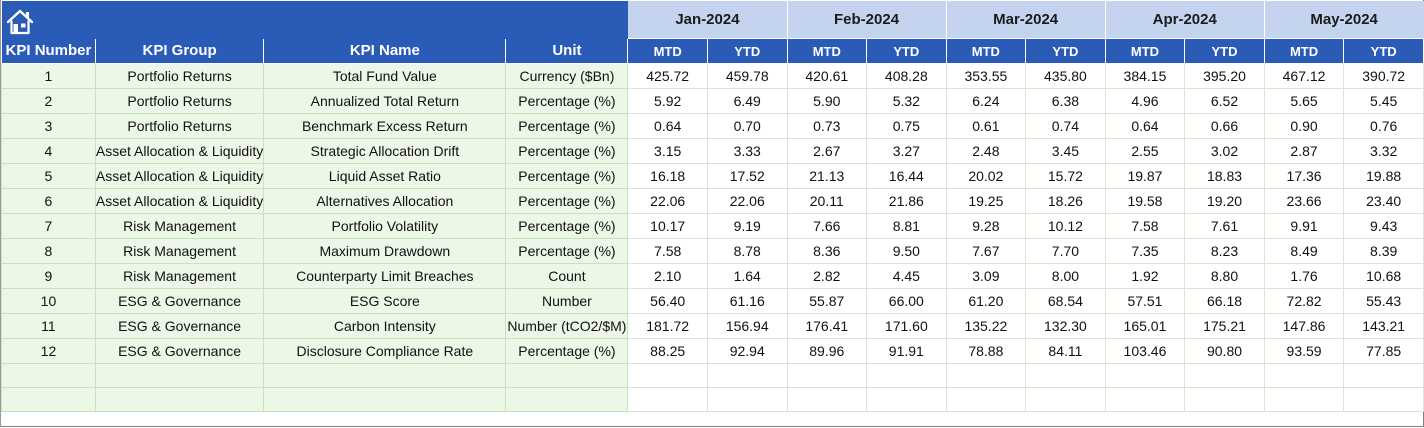 The width and height of the screenshot is (1424, 428). What do you see at coordinates (747, 326) in the screenshot?
I see `ytd-value-cell: 156.94` at bounding box center [747, 326].